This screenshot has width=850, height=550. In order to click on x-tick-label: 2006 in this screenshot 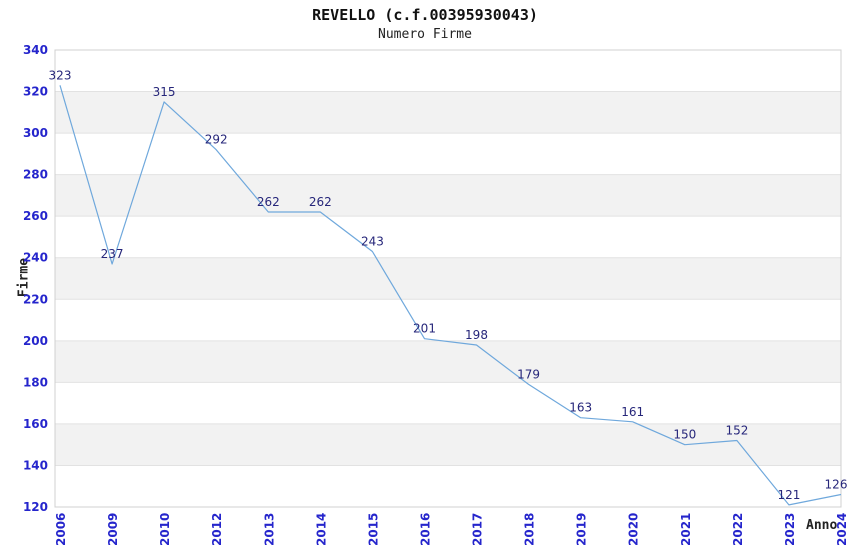, I will do `click(61, 529)`.